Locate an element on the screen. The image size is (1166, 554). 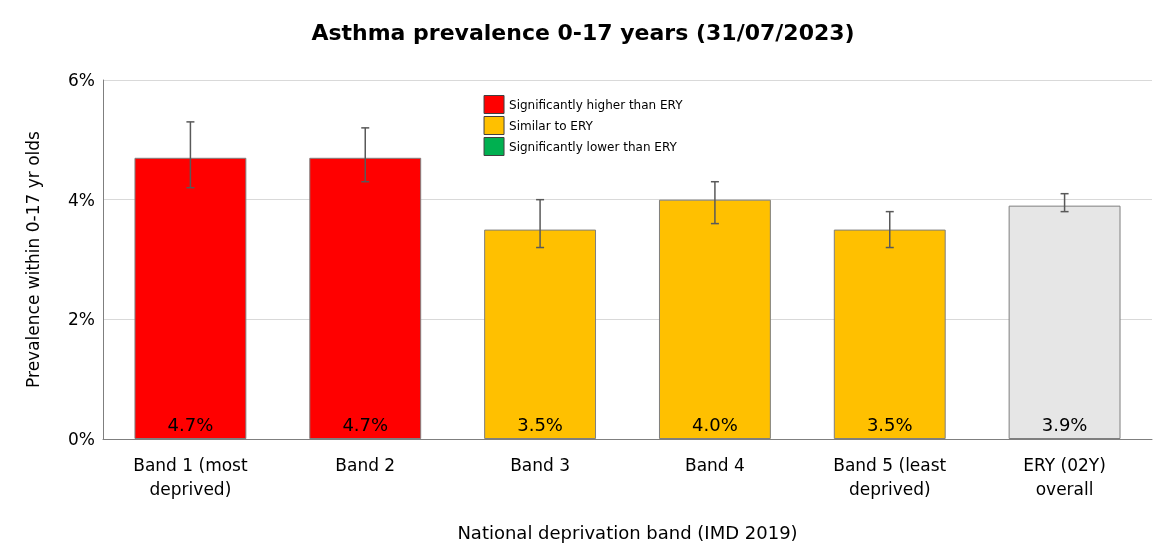
y-tick-label: 6% is located at coordinates (81, 80).